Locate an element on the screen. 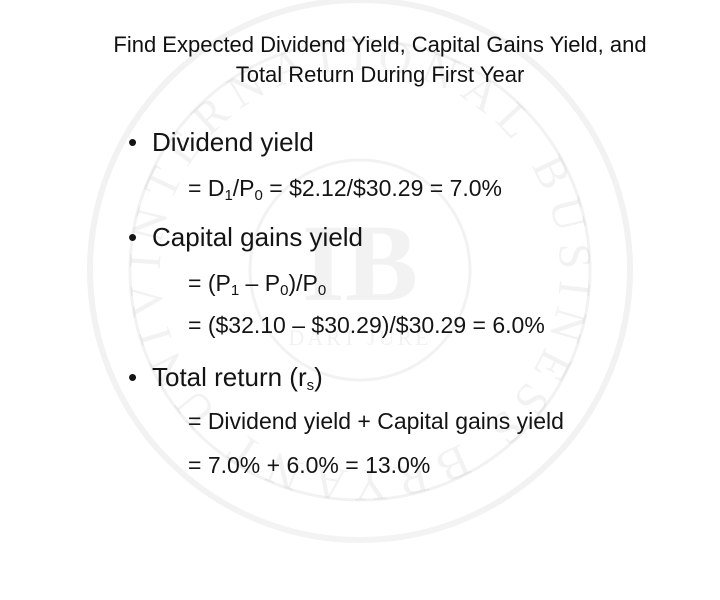  total-return-formula: = Dividend yield + Capital gains yield is located at coordinates (376, 421).